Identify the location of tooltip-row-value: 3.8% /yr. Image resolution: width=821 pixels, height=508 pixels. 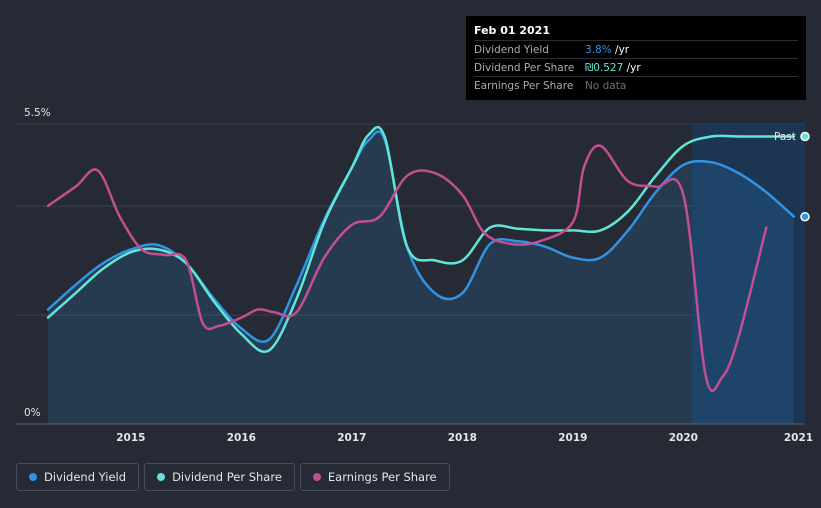
(607, 50).